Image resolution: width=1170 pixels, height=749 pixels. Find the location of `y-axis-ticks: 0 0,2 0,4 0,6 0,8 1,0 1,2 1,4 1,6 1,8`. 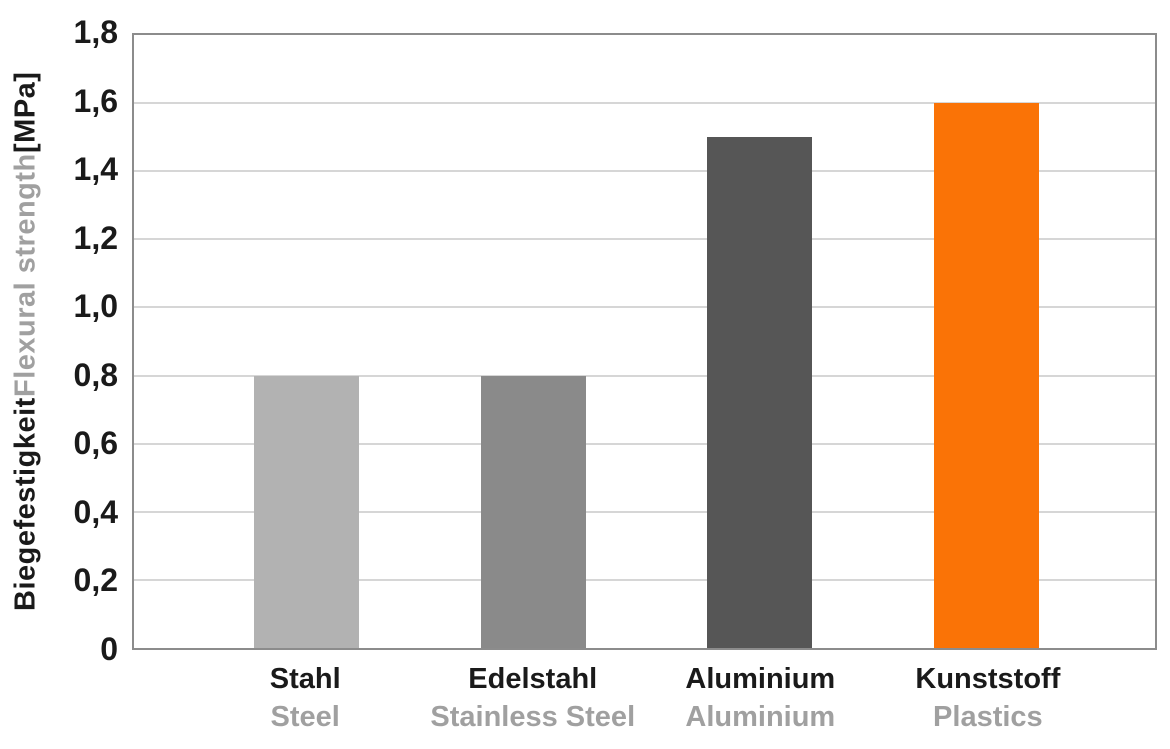

y-axis-ticks: 0 0,2 0,4 0,6 0,8 1,0 1,2 1,4 1,6 1,8 is located at coordinates (59, 374).